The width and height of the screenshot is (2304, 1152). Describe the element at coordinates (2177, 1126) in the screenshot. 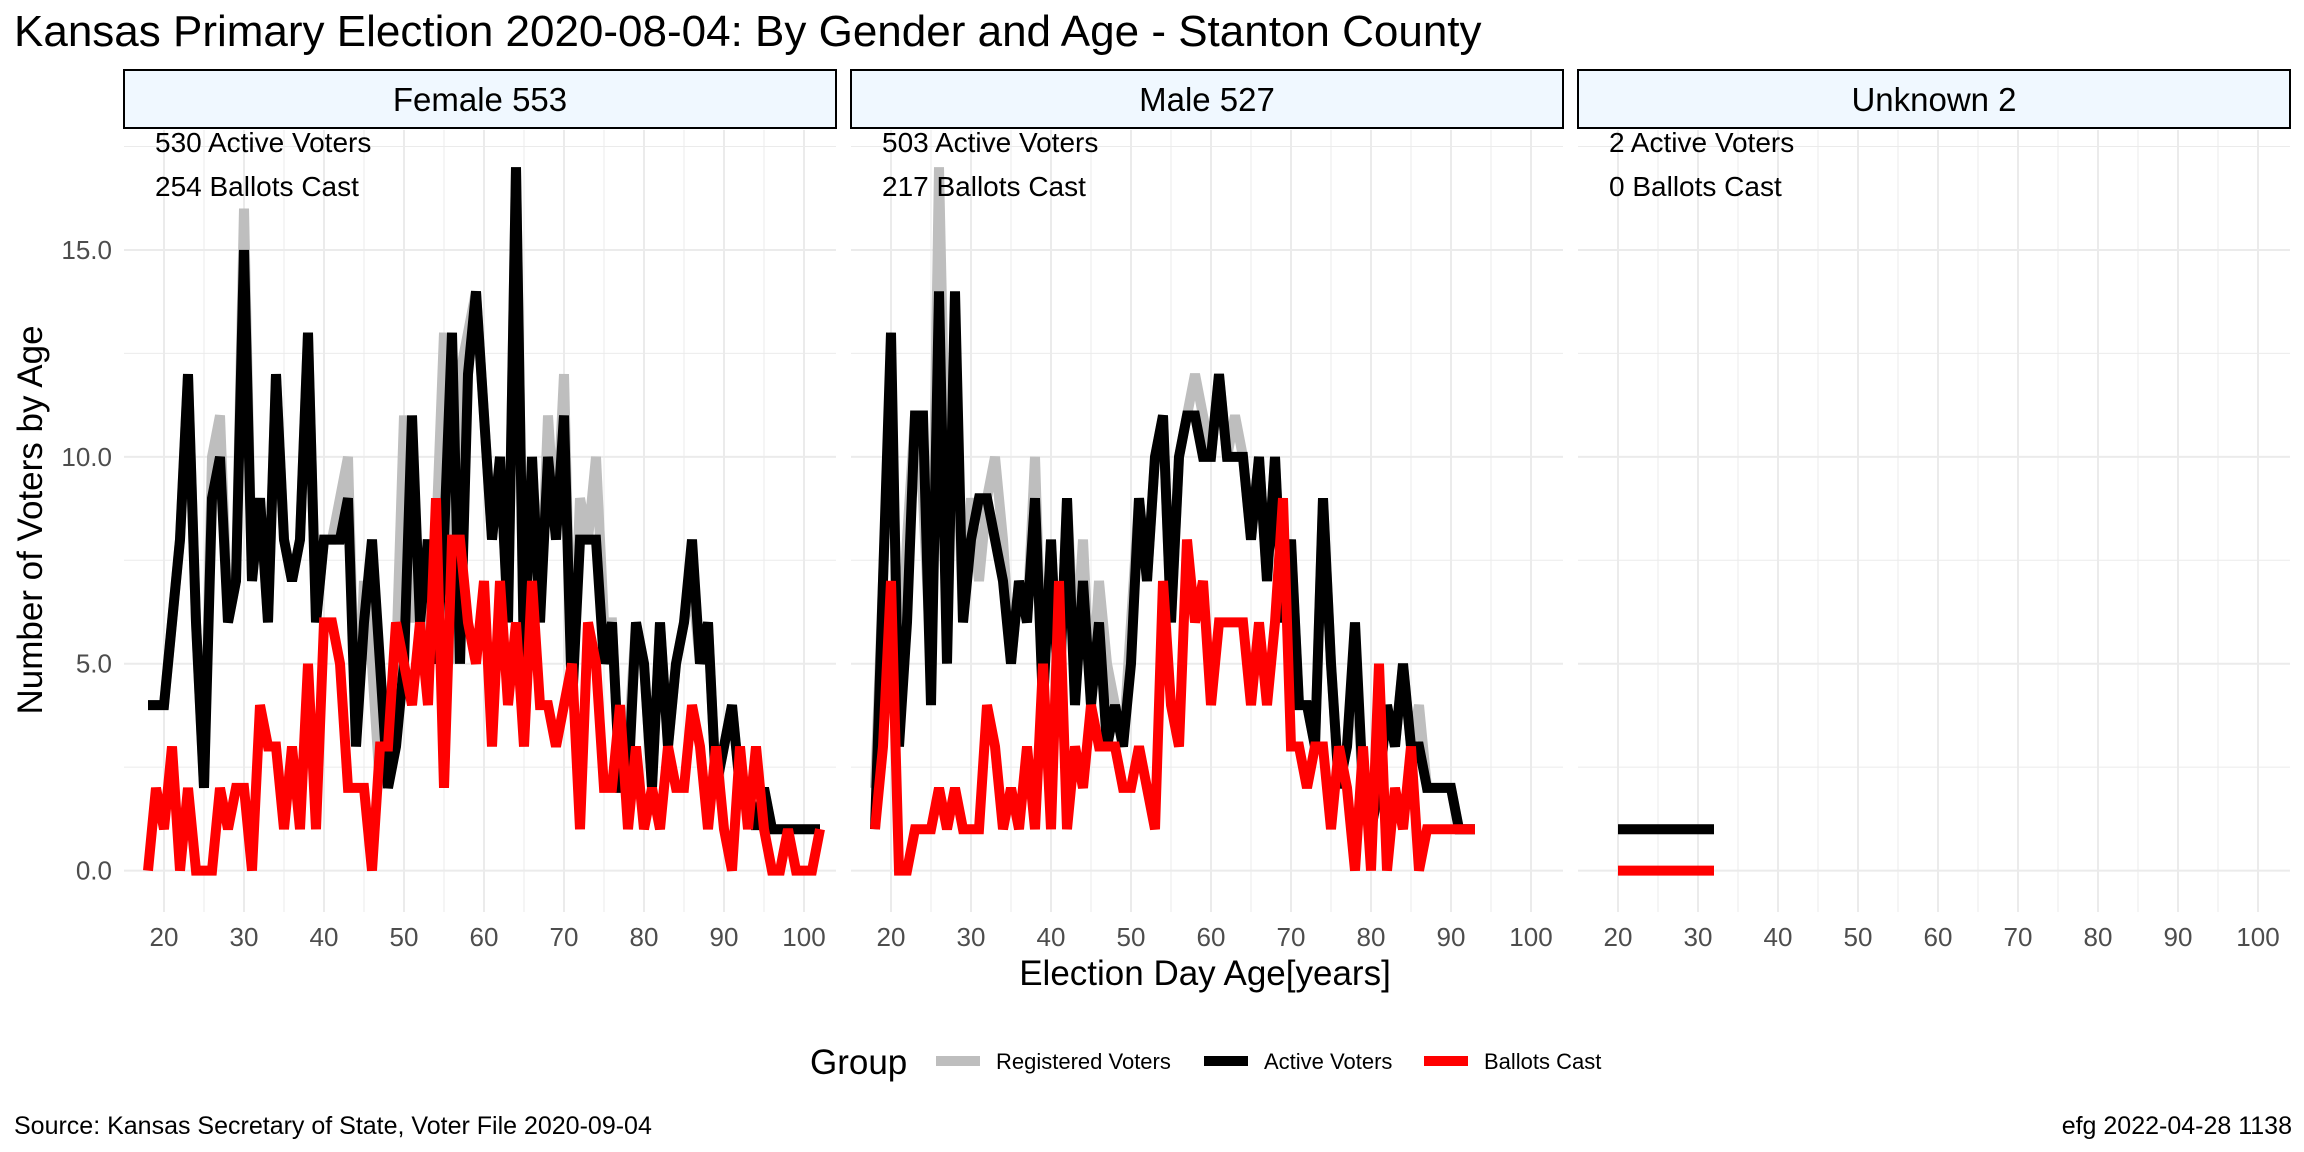

I see `timestamp-caption: efg 2022-04-28 1138` at that location.